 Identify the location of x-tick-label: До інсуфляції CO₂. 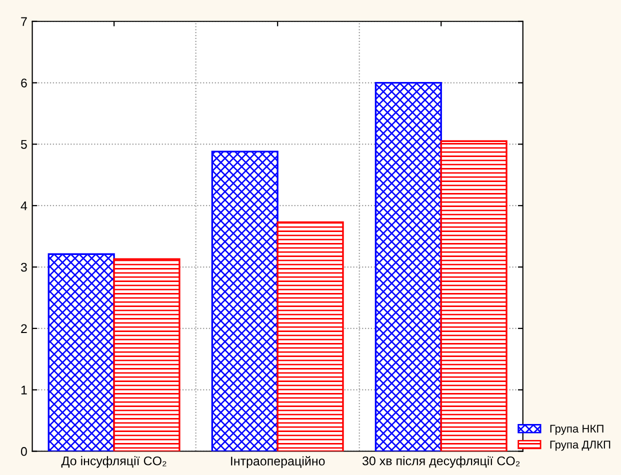
(113, 462).